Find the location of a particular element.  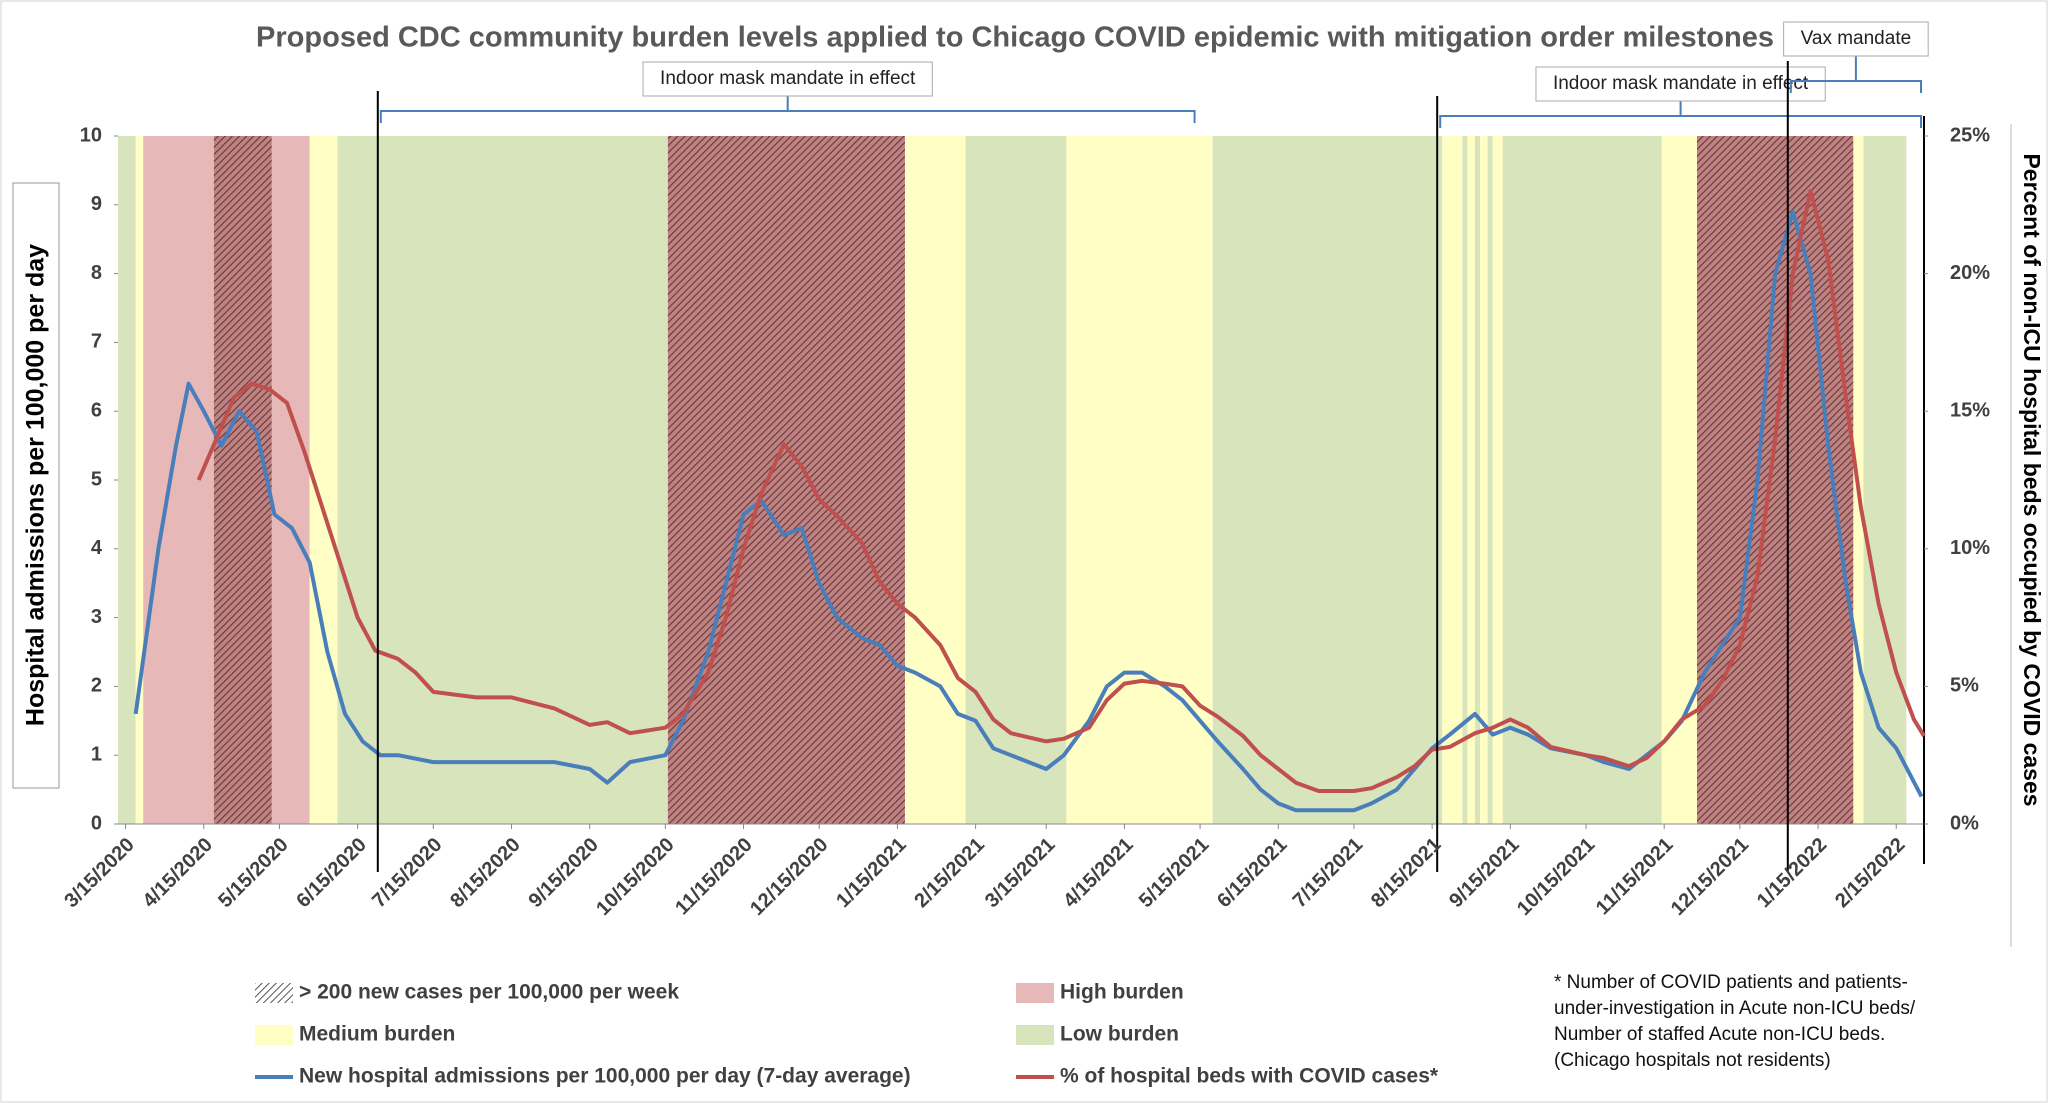

x-tick-label: 8/15/2021 is located at coordinates (1406, 873).